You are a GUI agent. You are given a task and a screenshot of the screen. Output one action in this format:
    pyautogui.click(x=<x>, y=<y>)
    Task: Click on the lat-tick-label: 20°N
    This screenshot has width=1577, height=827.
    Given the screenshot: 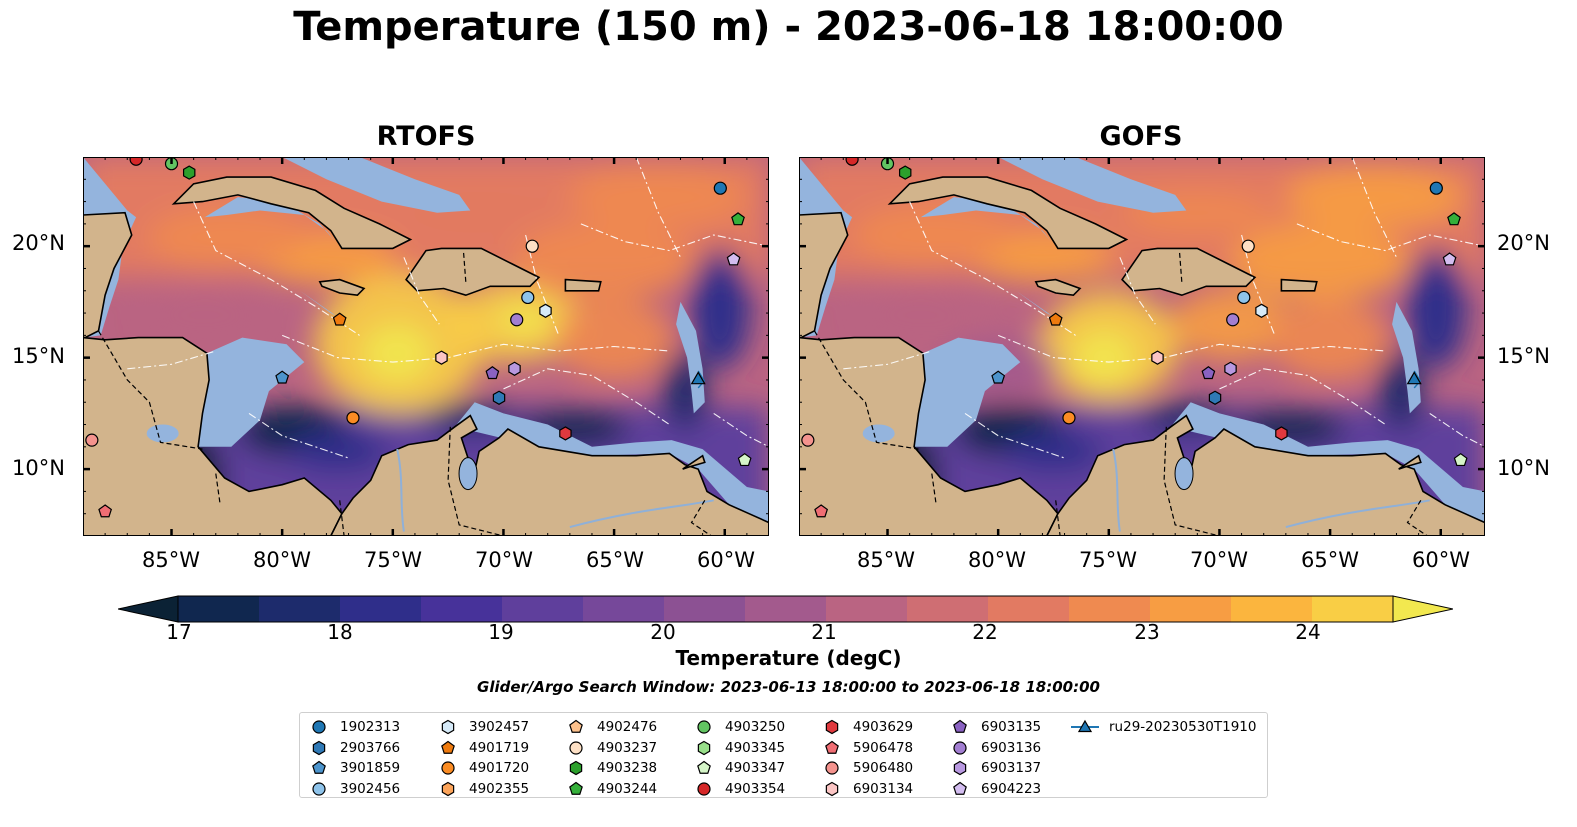 What is the action you would take?
    pyautogui.click(x=1523, y=243)
    